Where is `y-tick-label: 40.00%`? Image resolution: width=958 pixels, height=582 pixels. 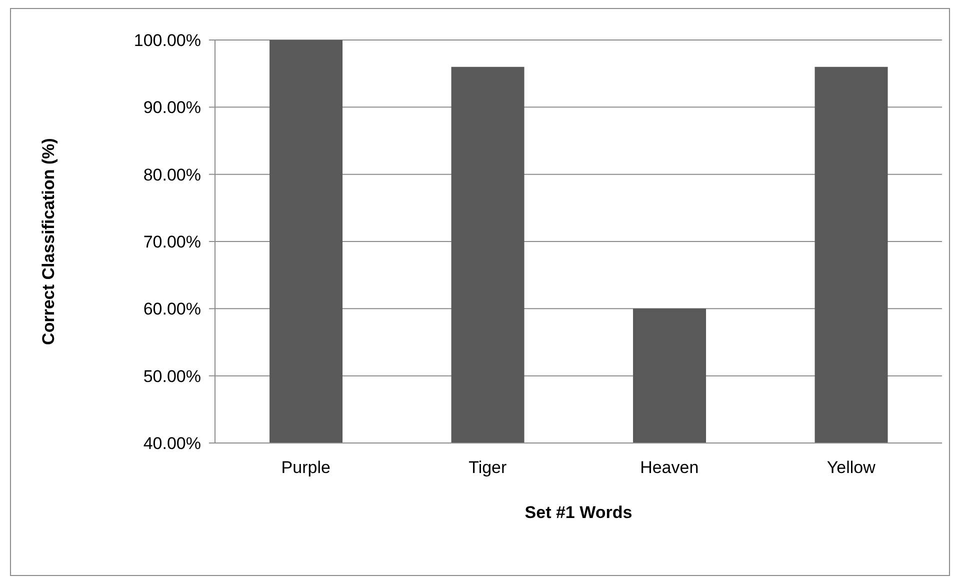
y-tick-label: 40.00% is located at coordinates (172, 444).